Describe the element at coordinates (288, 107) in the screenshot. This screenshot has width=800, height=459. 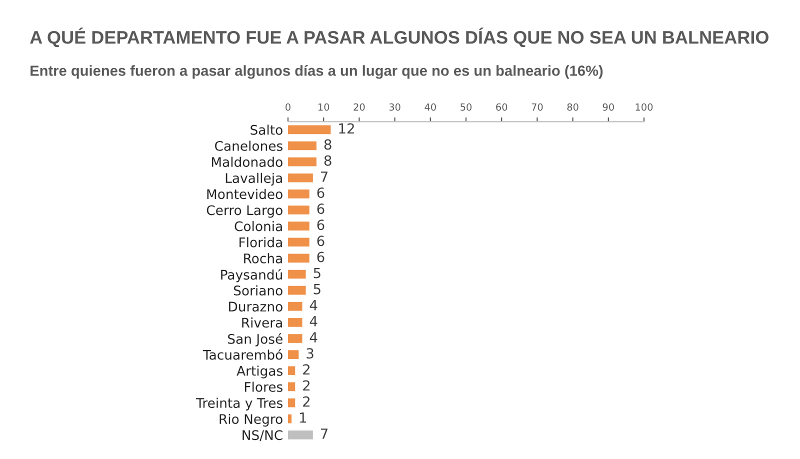
I see `x-tick-label: 0` at that location.